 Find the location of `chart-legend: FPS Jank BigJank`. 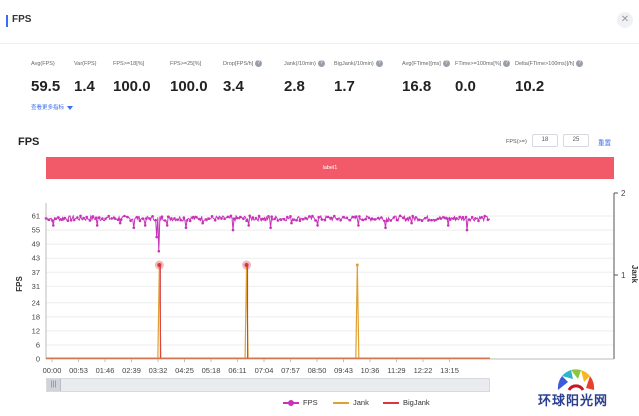

chart-legend: FPS Jank BigJank is located at coordinates (319, 404).